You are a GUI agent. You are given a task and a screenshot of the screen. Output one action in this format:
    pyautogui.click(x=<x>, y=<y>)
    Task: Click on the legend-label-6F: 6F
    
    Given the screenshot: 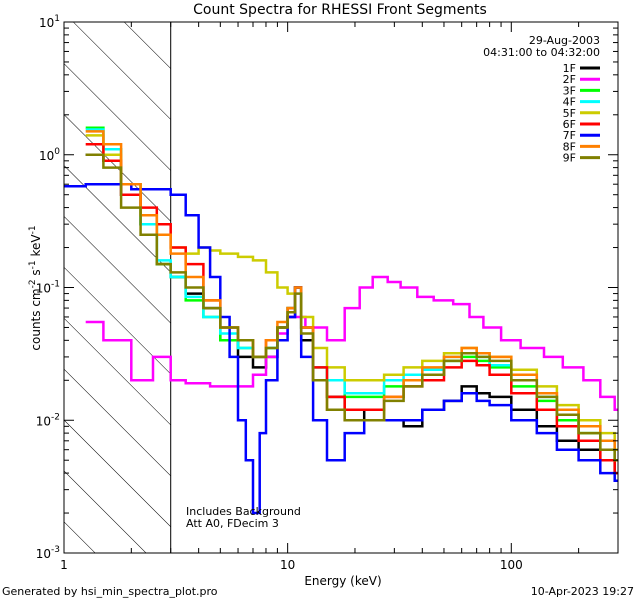 What is the action you would take?
    pyautogui.click(x=569, y=124)
    